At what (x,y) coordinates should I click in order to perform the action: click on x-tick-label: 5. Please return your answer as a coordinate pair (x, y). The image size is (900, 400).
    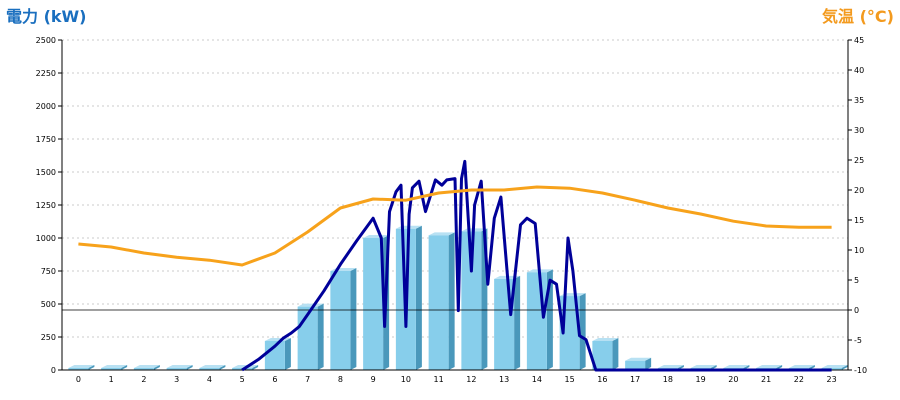
    Looking at the image, I should click on (242, 379).